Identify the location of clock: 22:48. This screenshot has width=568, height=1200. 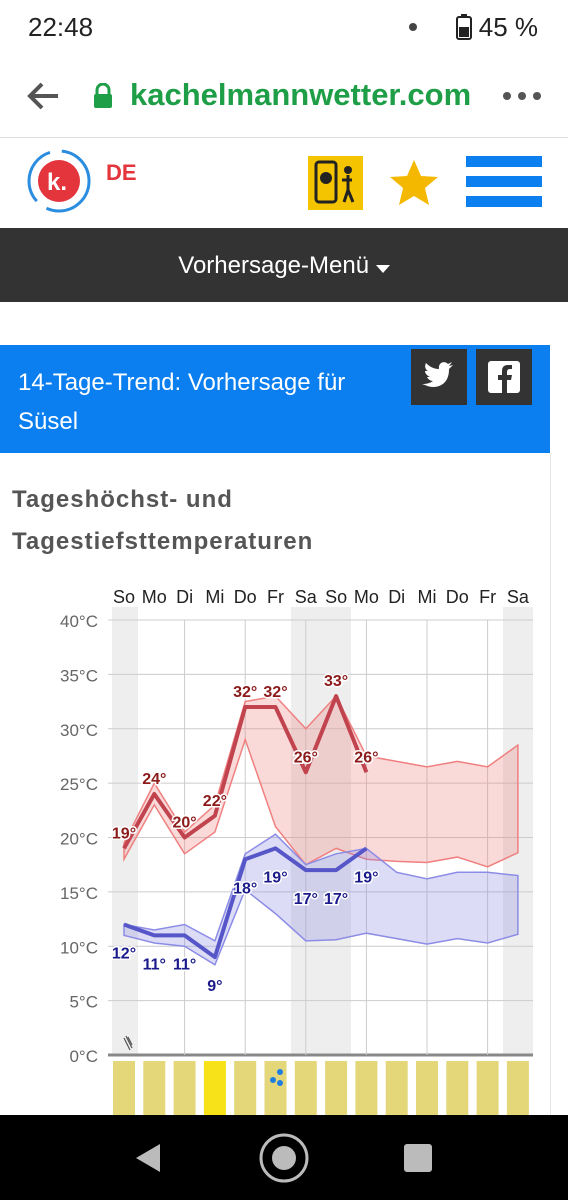
(61, 27).